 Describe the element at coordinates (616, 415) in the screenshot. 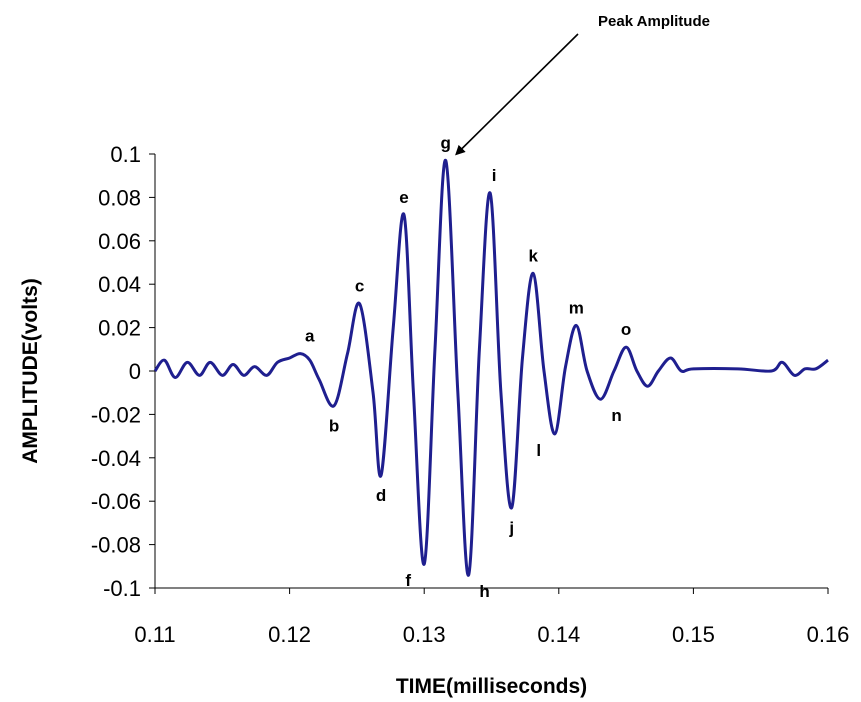

I see `point-label-n: n` at that location.